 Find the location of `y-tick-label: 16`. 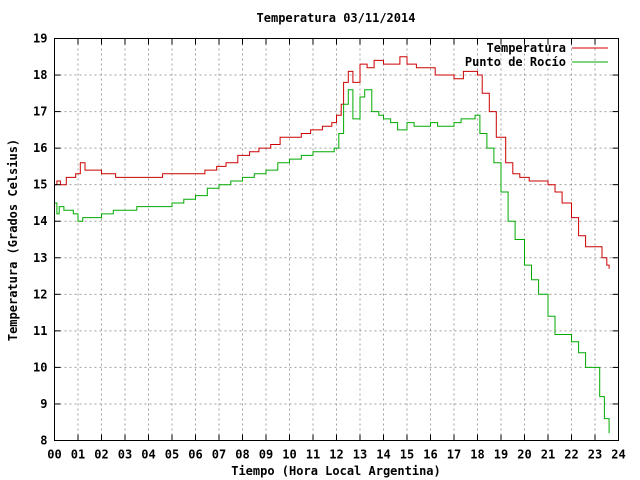

y-tick-label: 16 is located at coordinates (40, 148).